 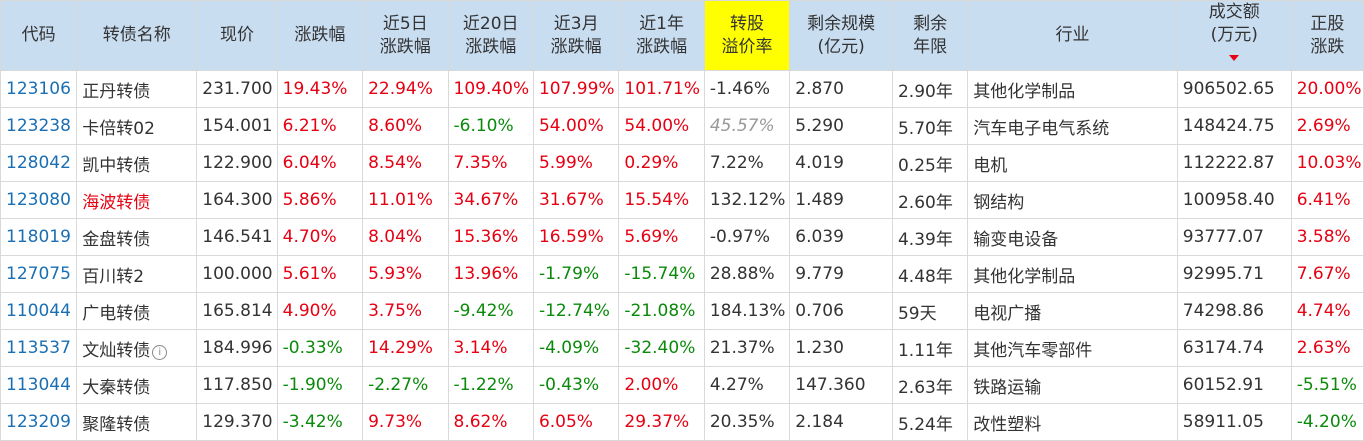 What do you see at coordinates (39, 35) in the screenshot?
I see `col-header-code: 代码` at bounding box center [39, 35].